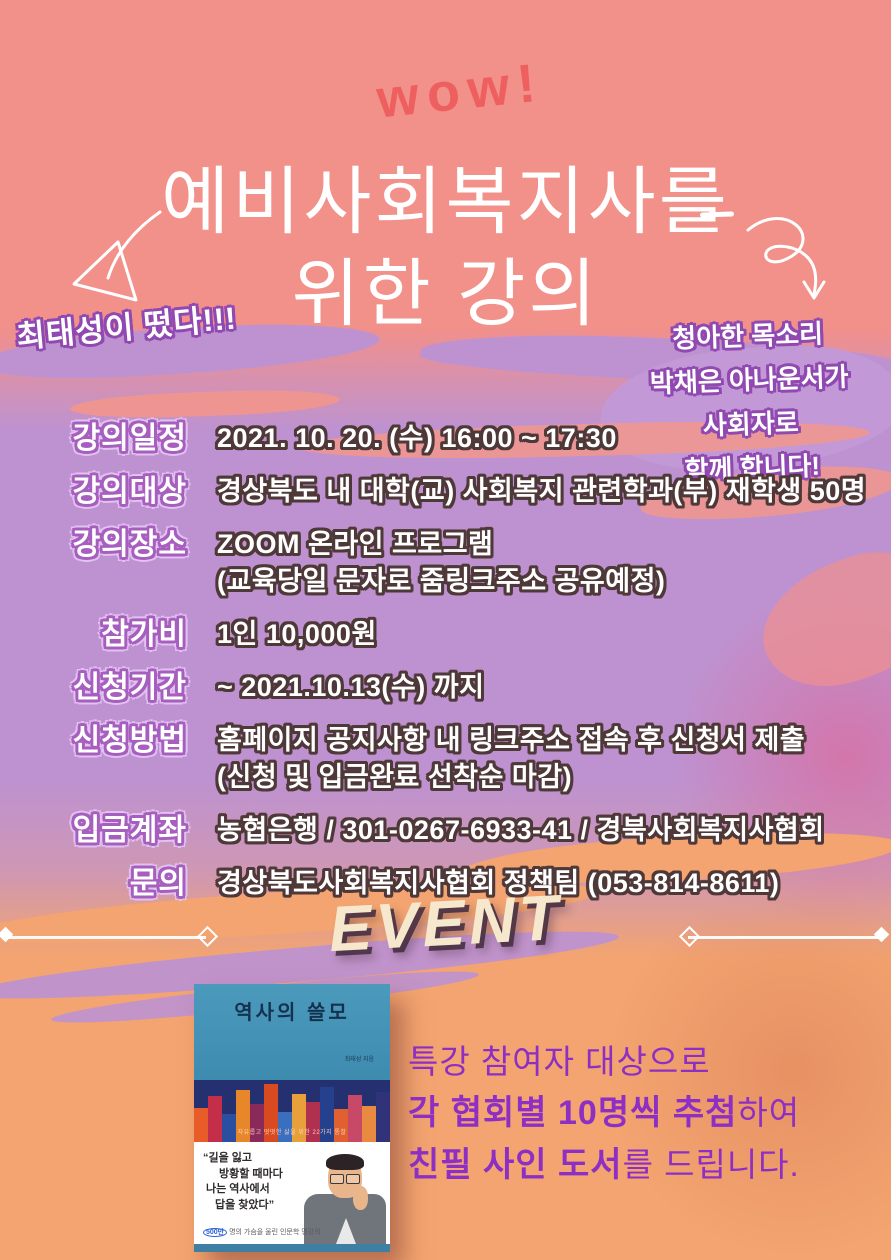  What do you see at coordinates (238, 1189) in the screenshot?
I see `book-quote-line: 나는 역사에서` at bounding box center [238, 1189].